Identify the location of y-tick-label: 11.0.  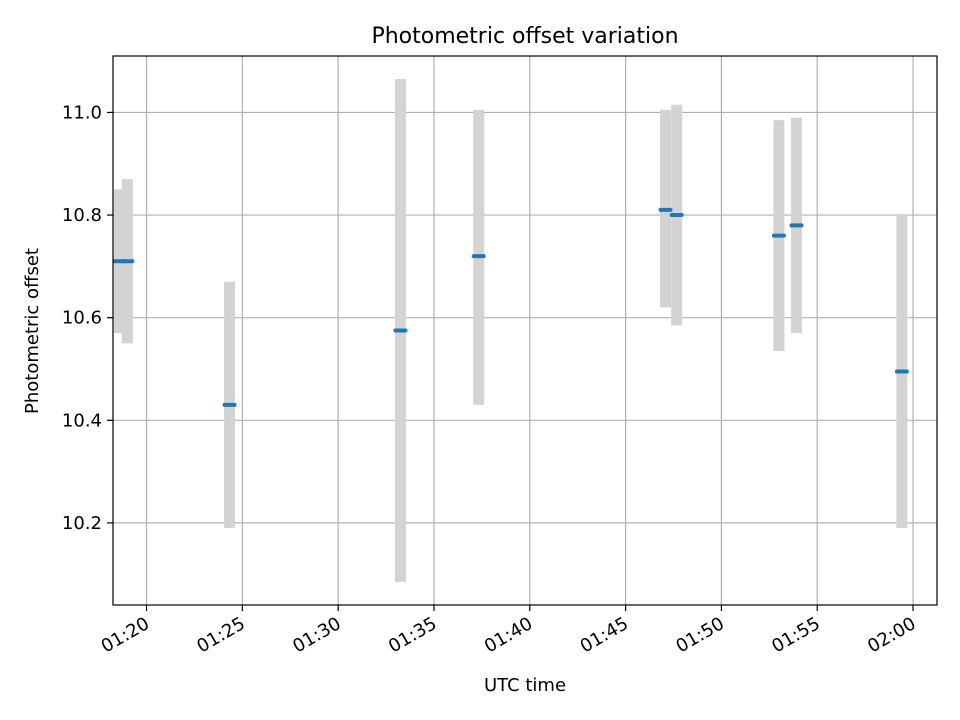
(82, 112).